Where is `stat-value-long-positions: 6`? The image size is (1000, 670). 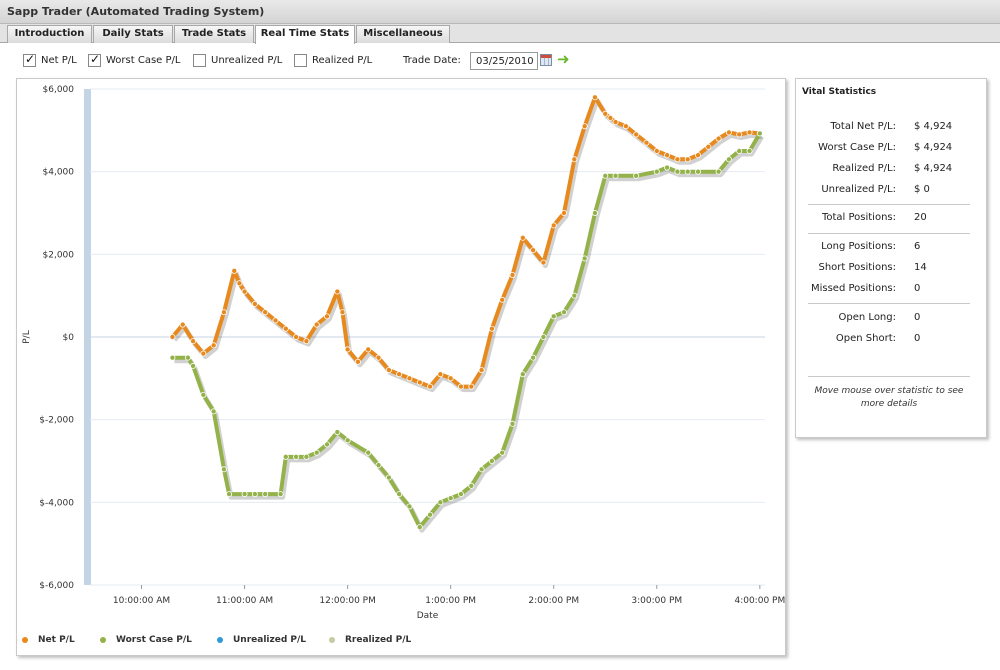
stat-value-long-positions: 6 is located at coordinates (917, 246).